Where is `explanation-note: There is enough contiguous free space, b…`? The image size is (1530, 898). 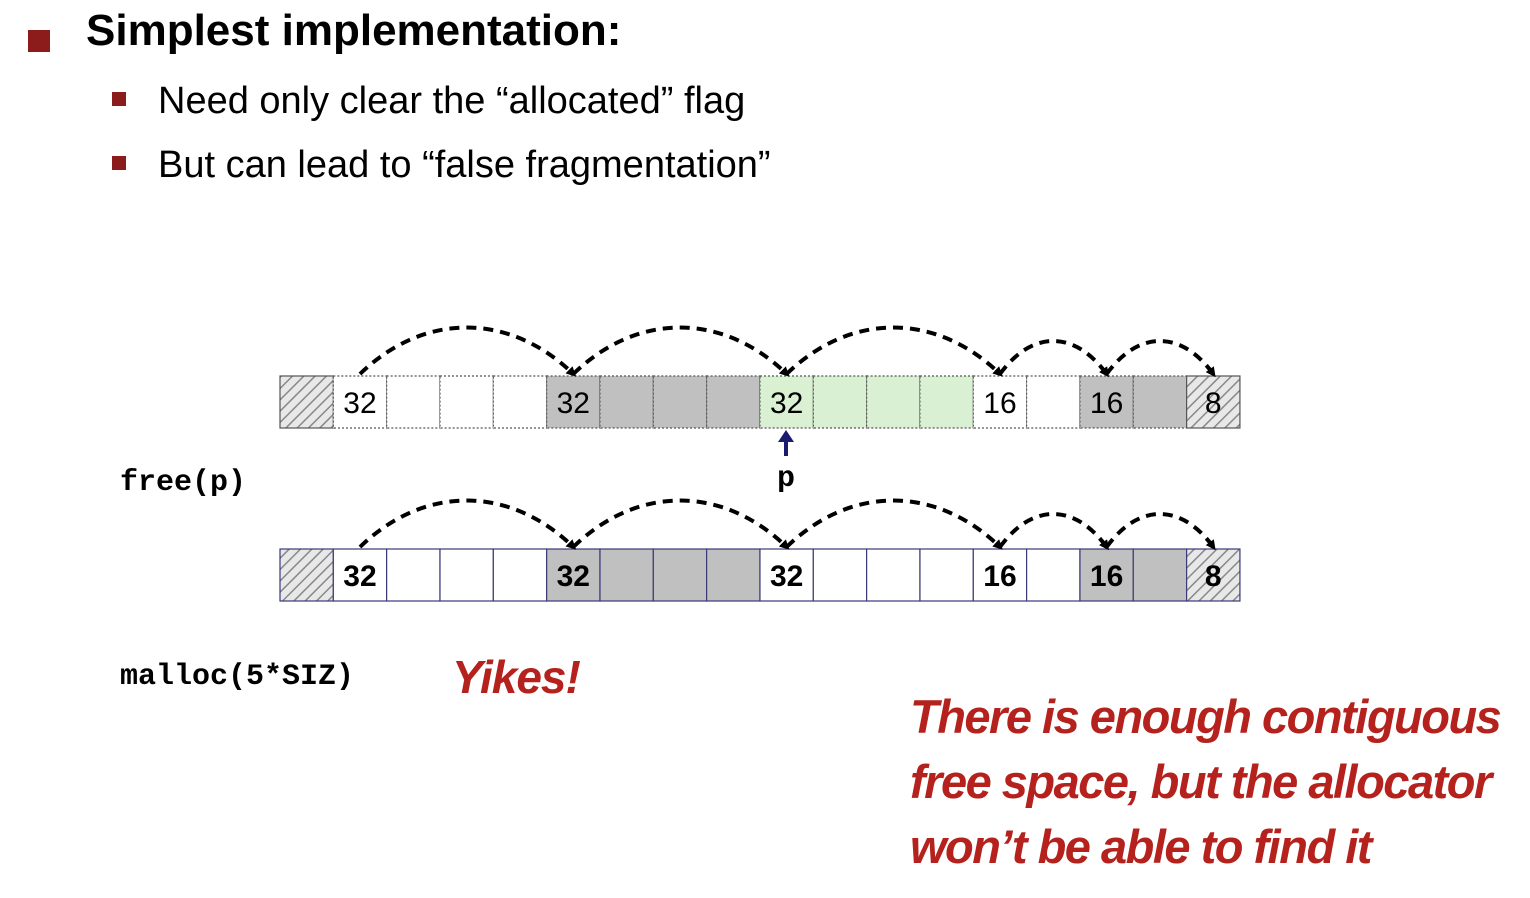 explanation-note: There is enough contiguous free space, b… is located at coordinates (1210, 781).